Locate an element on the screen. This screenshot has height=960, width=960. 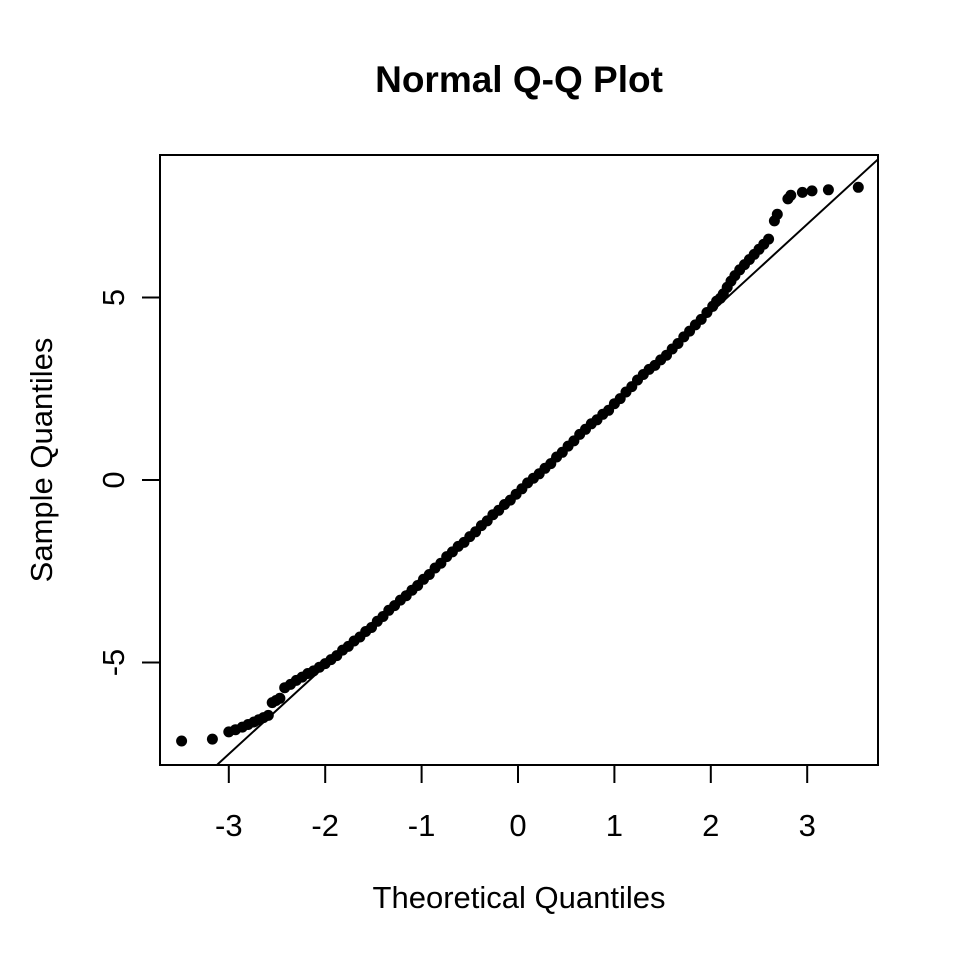
x-axis-tick-label: 1 is located at coordinates (614, 825).